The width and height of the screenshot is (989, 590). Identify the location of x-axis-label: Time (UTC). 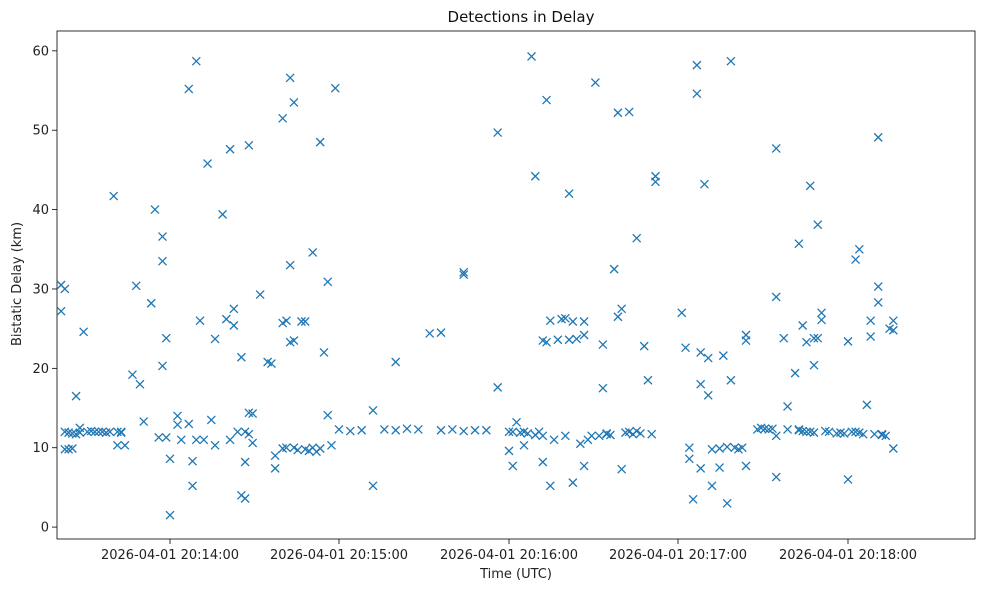
(515, 574).